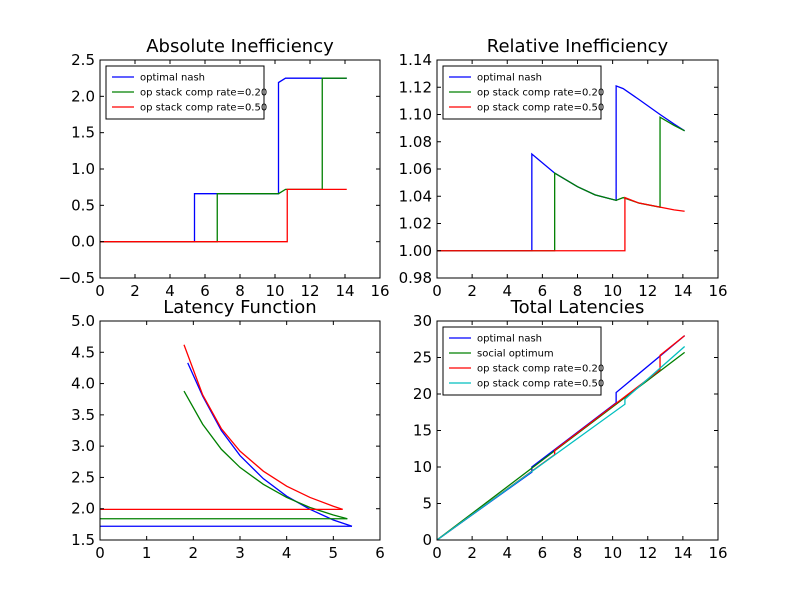 This screenshot has width=800, height=600. I want to click on x-tick-label: 5, so click(334, 553).